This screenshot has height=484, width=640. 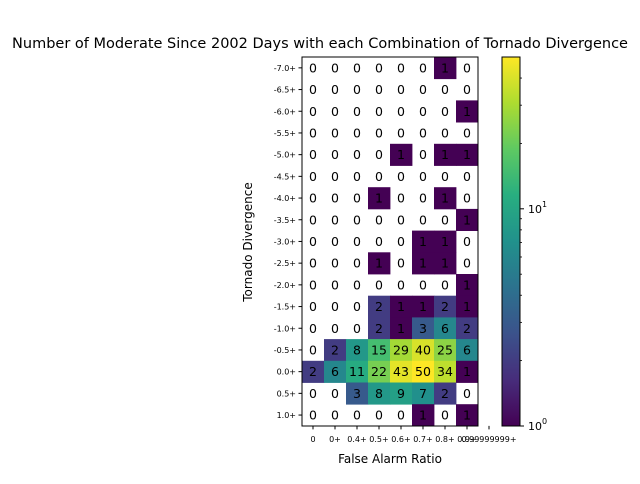 I want to click on y-tick-label: 0.0+, so click(x=286, y=372).